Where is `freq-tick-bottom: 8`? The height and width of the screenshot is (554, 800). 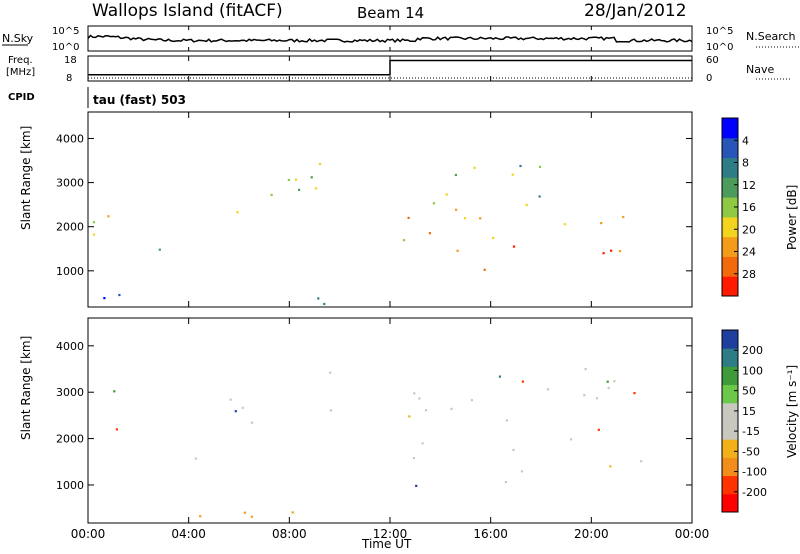
freq-tick-bottom: 8 is located at coordinates (69, 78).